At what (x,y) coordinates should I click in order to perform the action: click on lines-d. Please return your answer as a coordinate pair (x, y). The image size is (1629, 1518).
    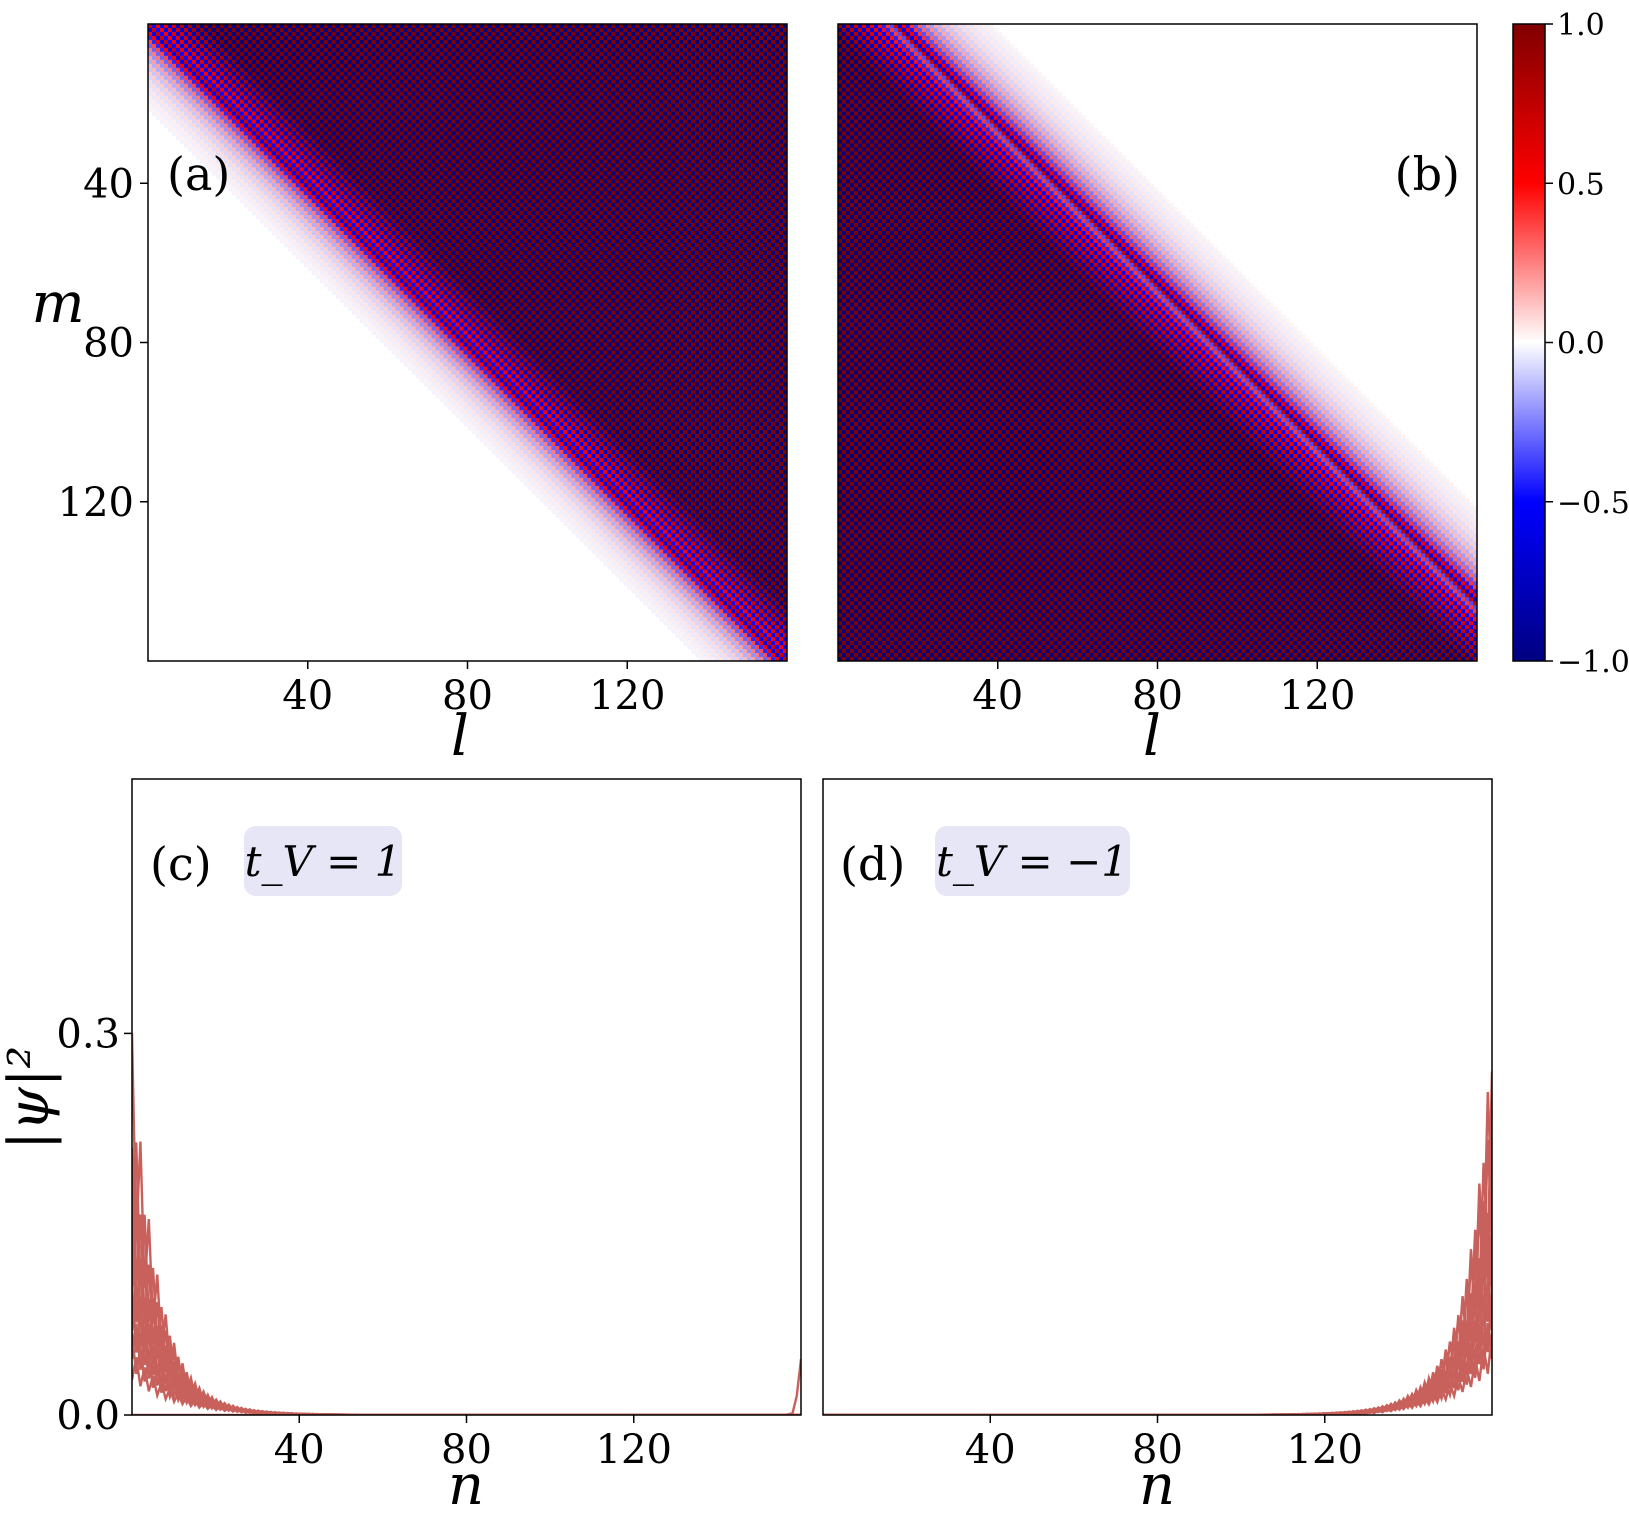
    Looking at the image, I should click on (1157, 1243).